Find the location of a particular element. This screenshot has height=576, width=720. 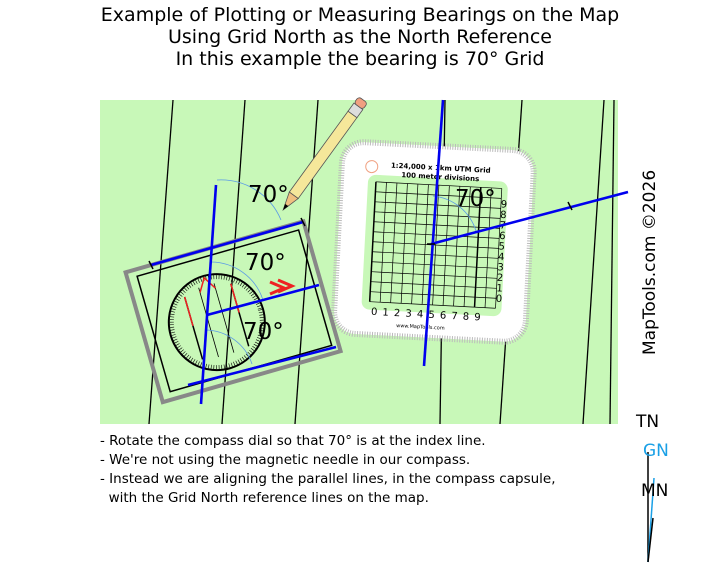

angle-label-2: 70° is located at coordinates (265, 263).